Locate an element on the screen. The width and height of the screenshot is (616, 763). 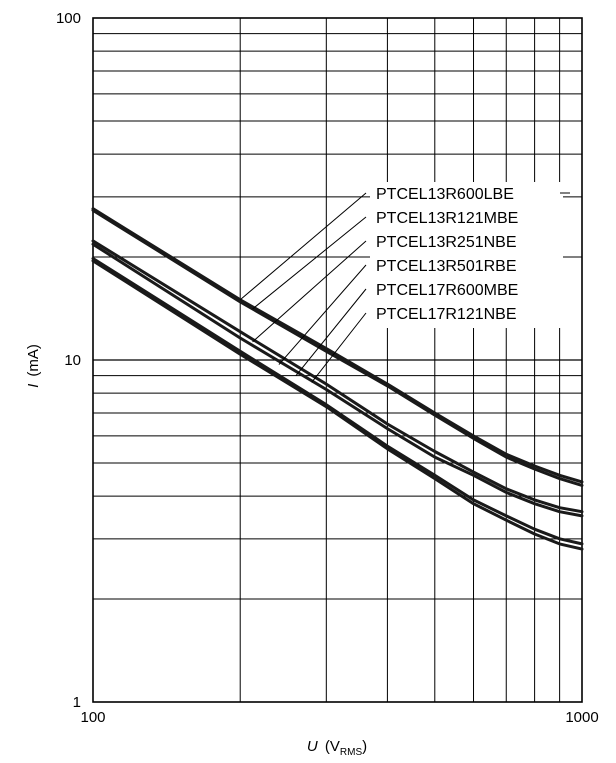
x-tick-label: 1000 is located at coordinates (581, 717).